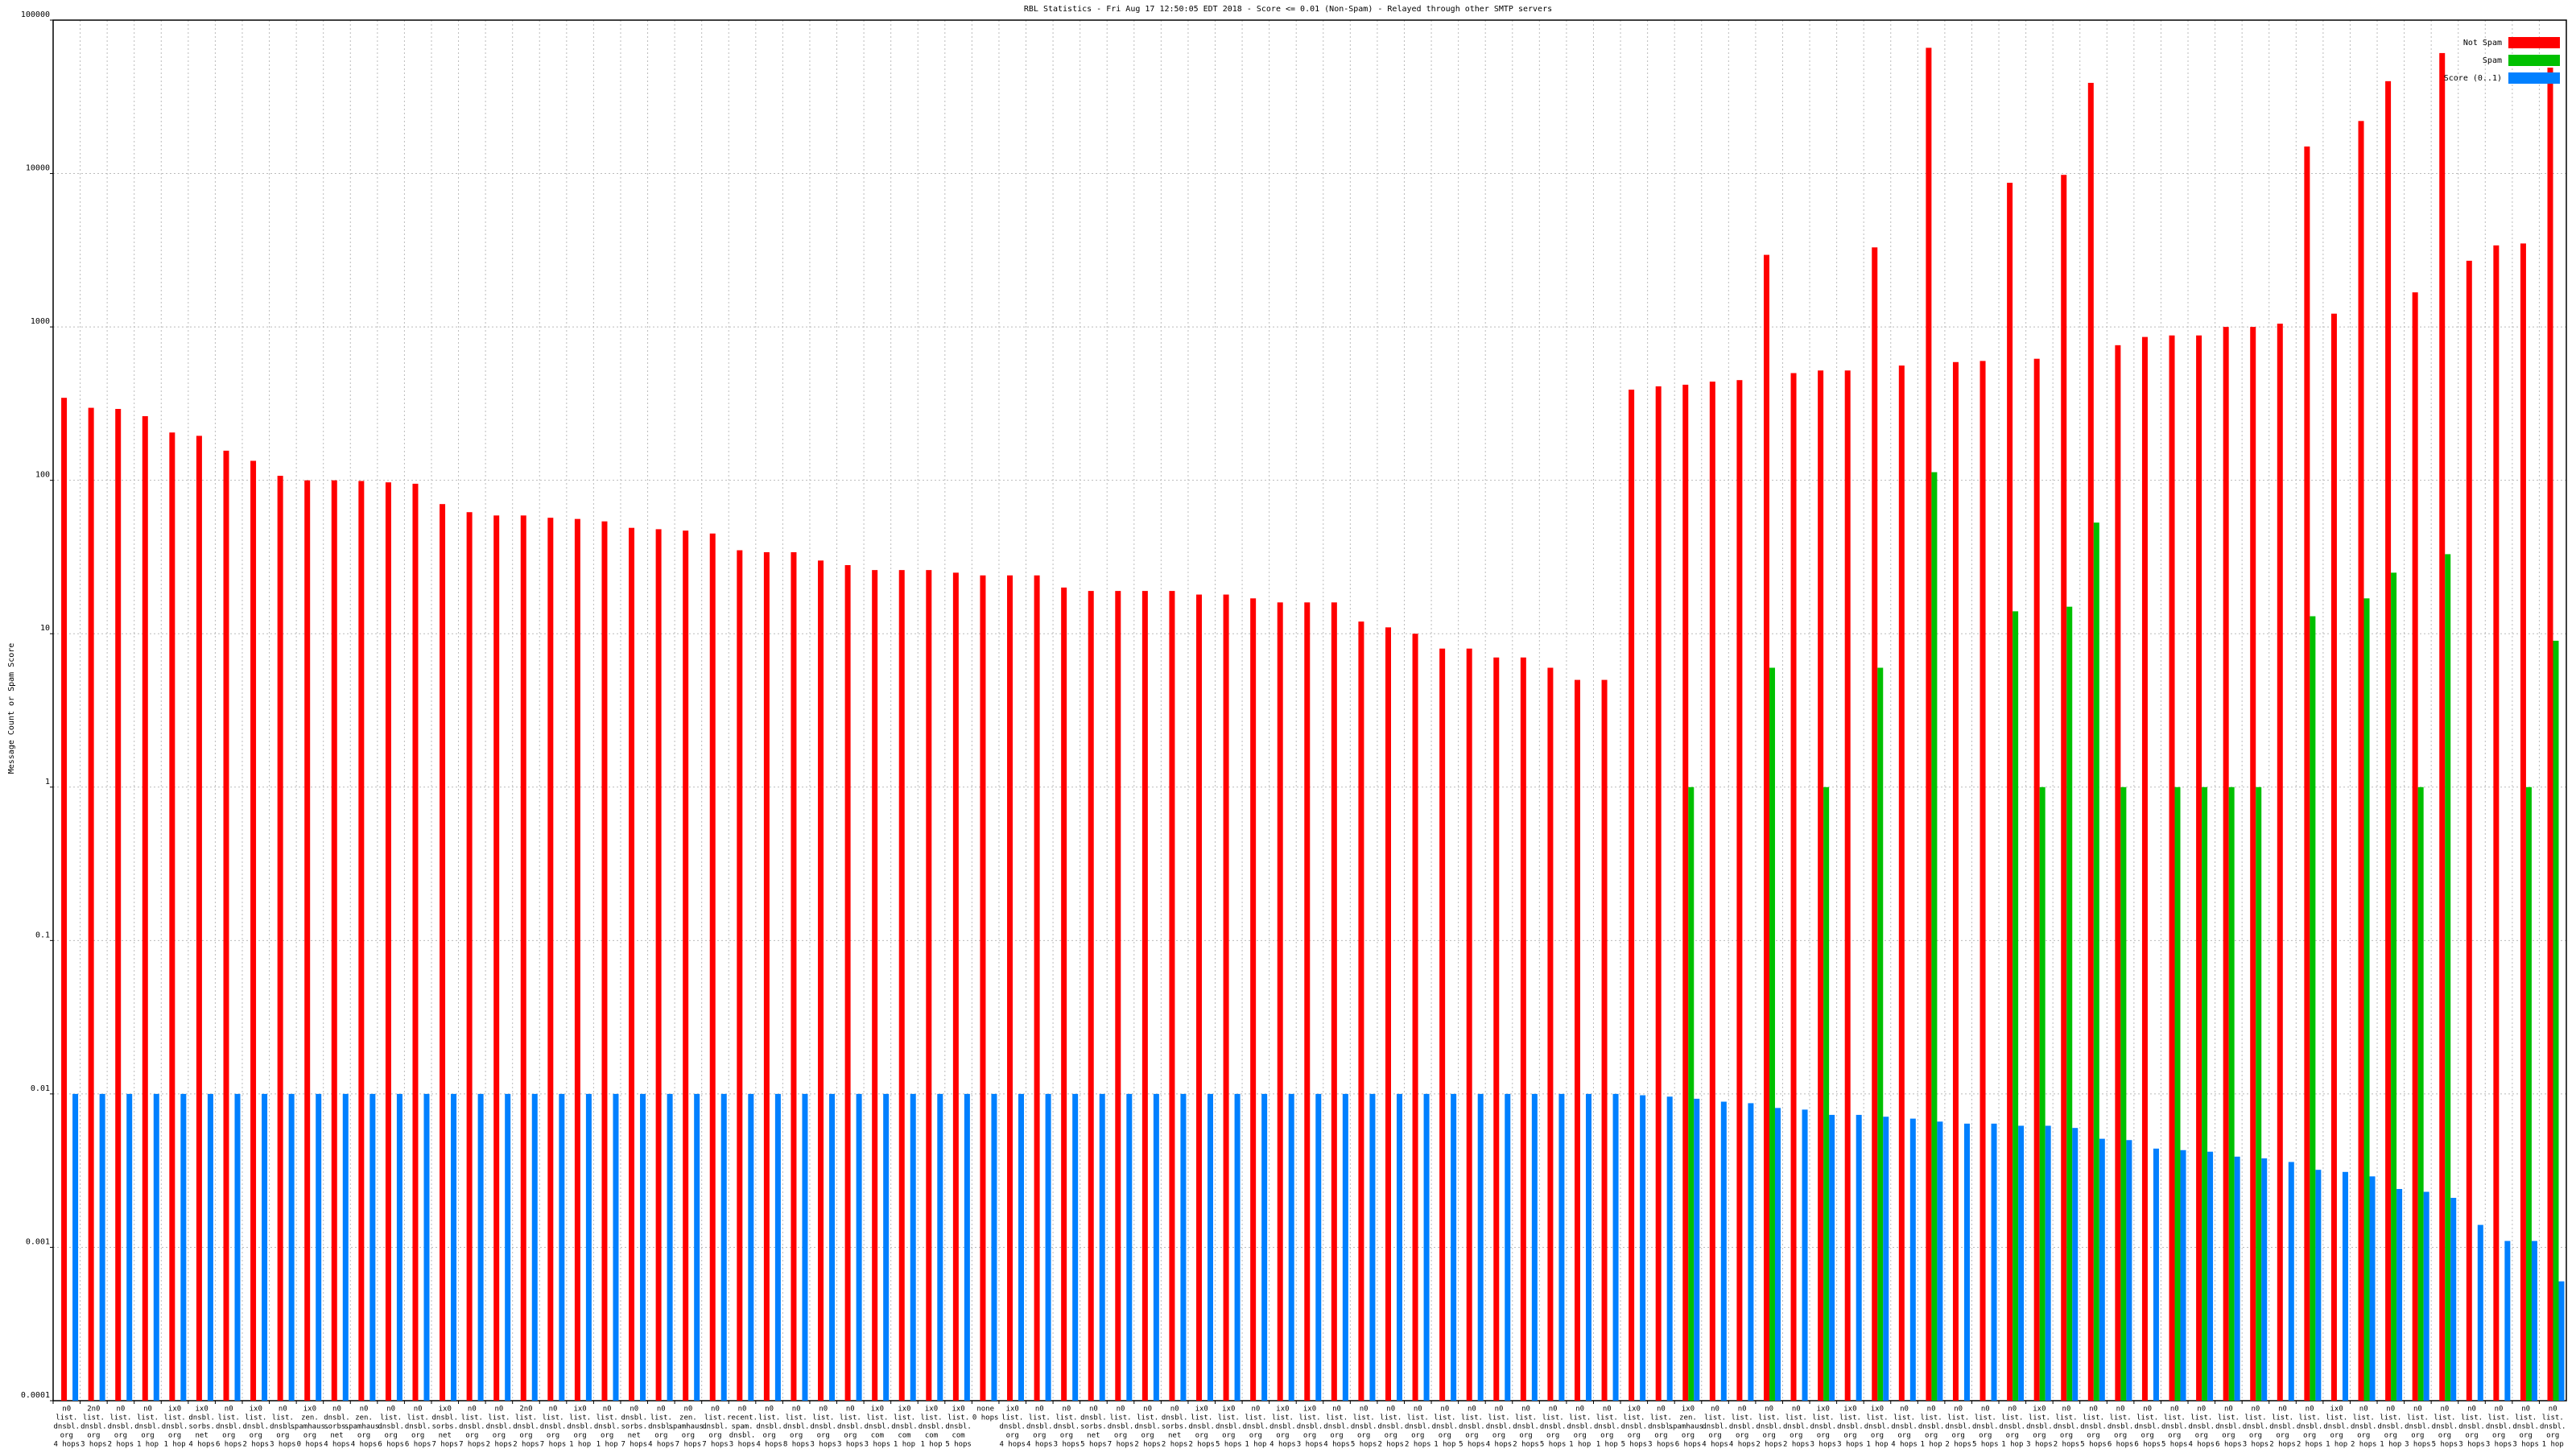 This screenshot has width=2576, height=1449. I want to click on x-tick-label: com, so click(877, 1436).